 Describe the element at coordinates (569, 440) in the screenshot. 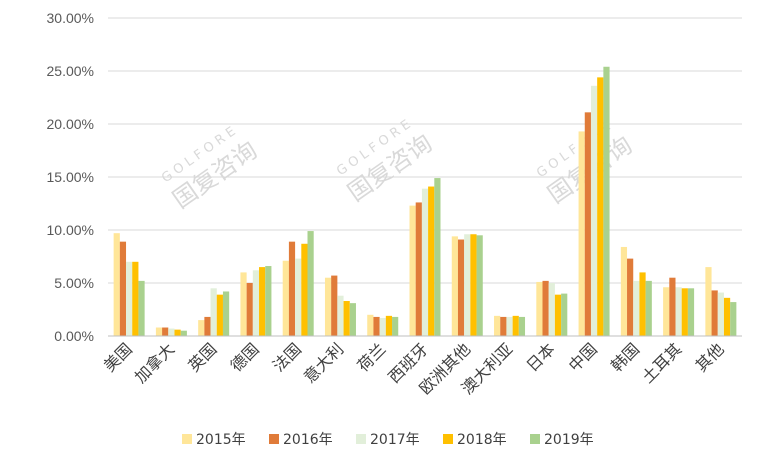

I see `legend-label: 2019年` at that location.